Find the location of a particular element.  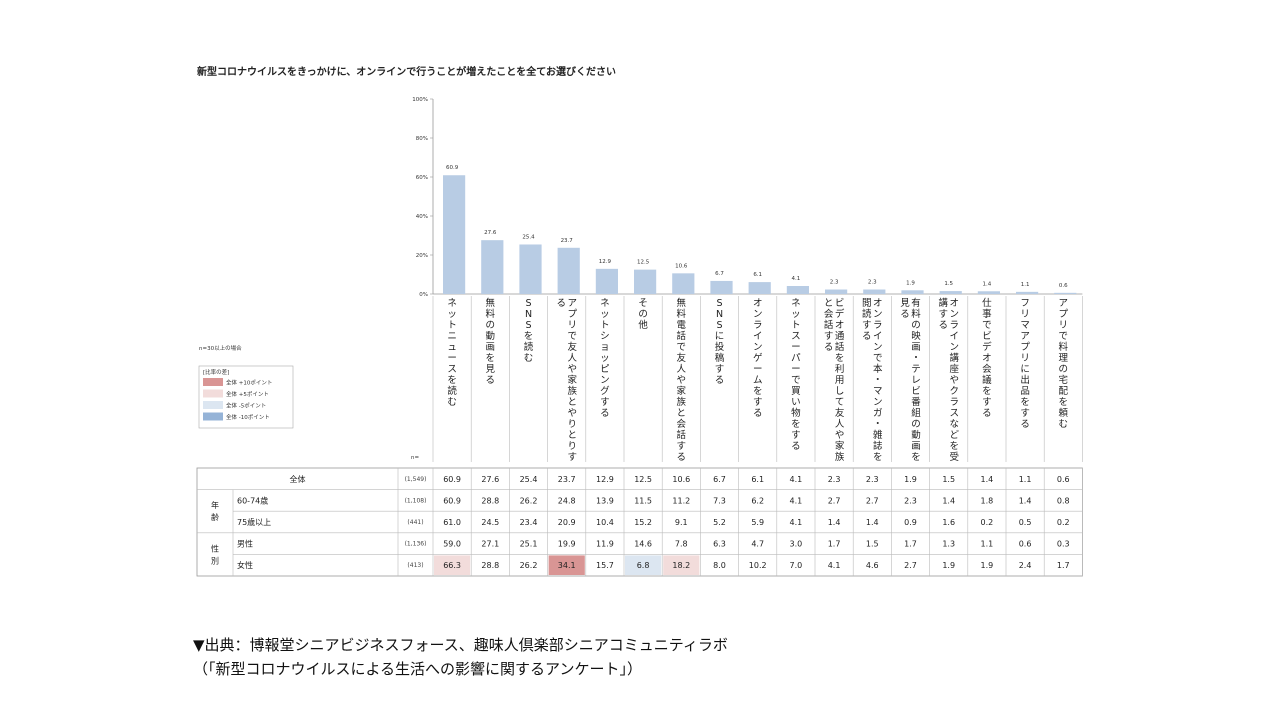

category-label-char: ア is located at coordinates (1064, 303).